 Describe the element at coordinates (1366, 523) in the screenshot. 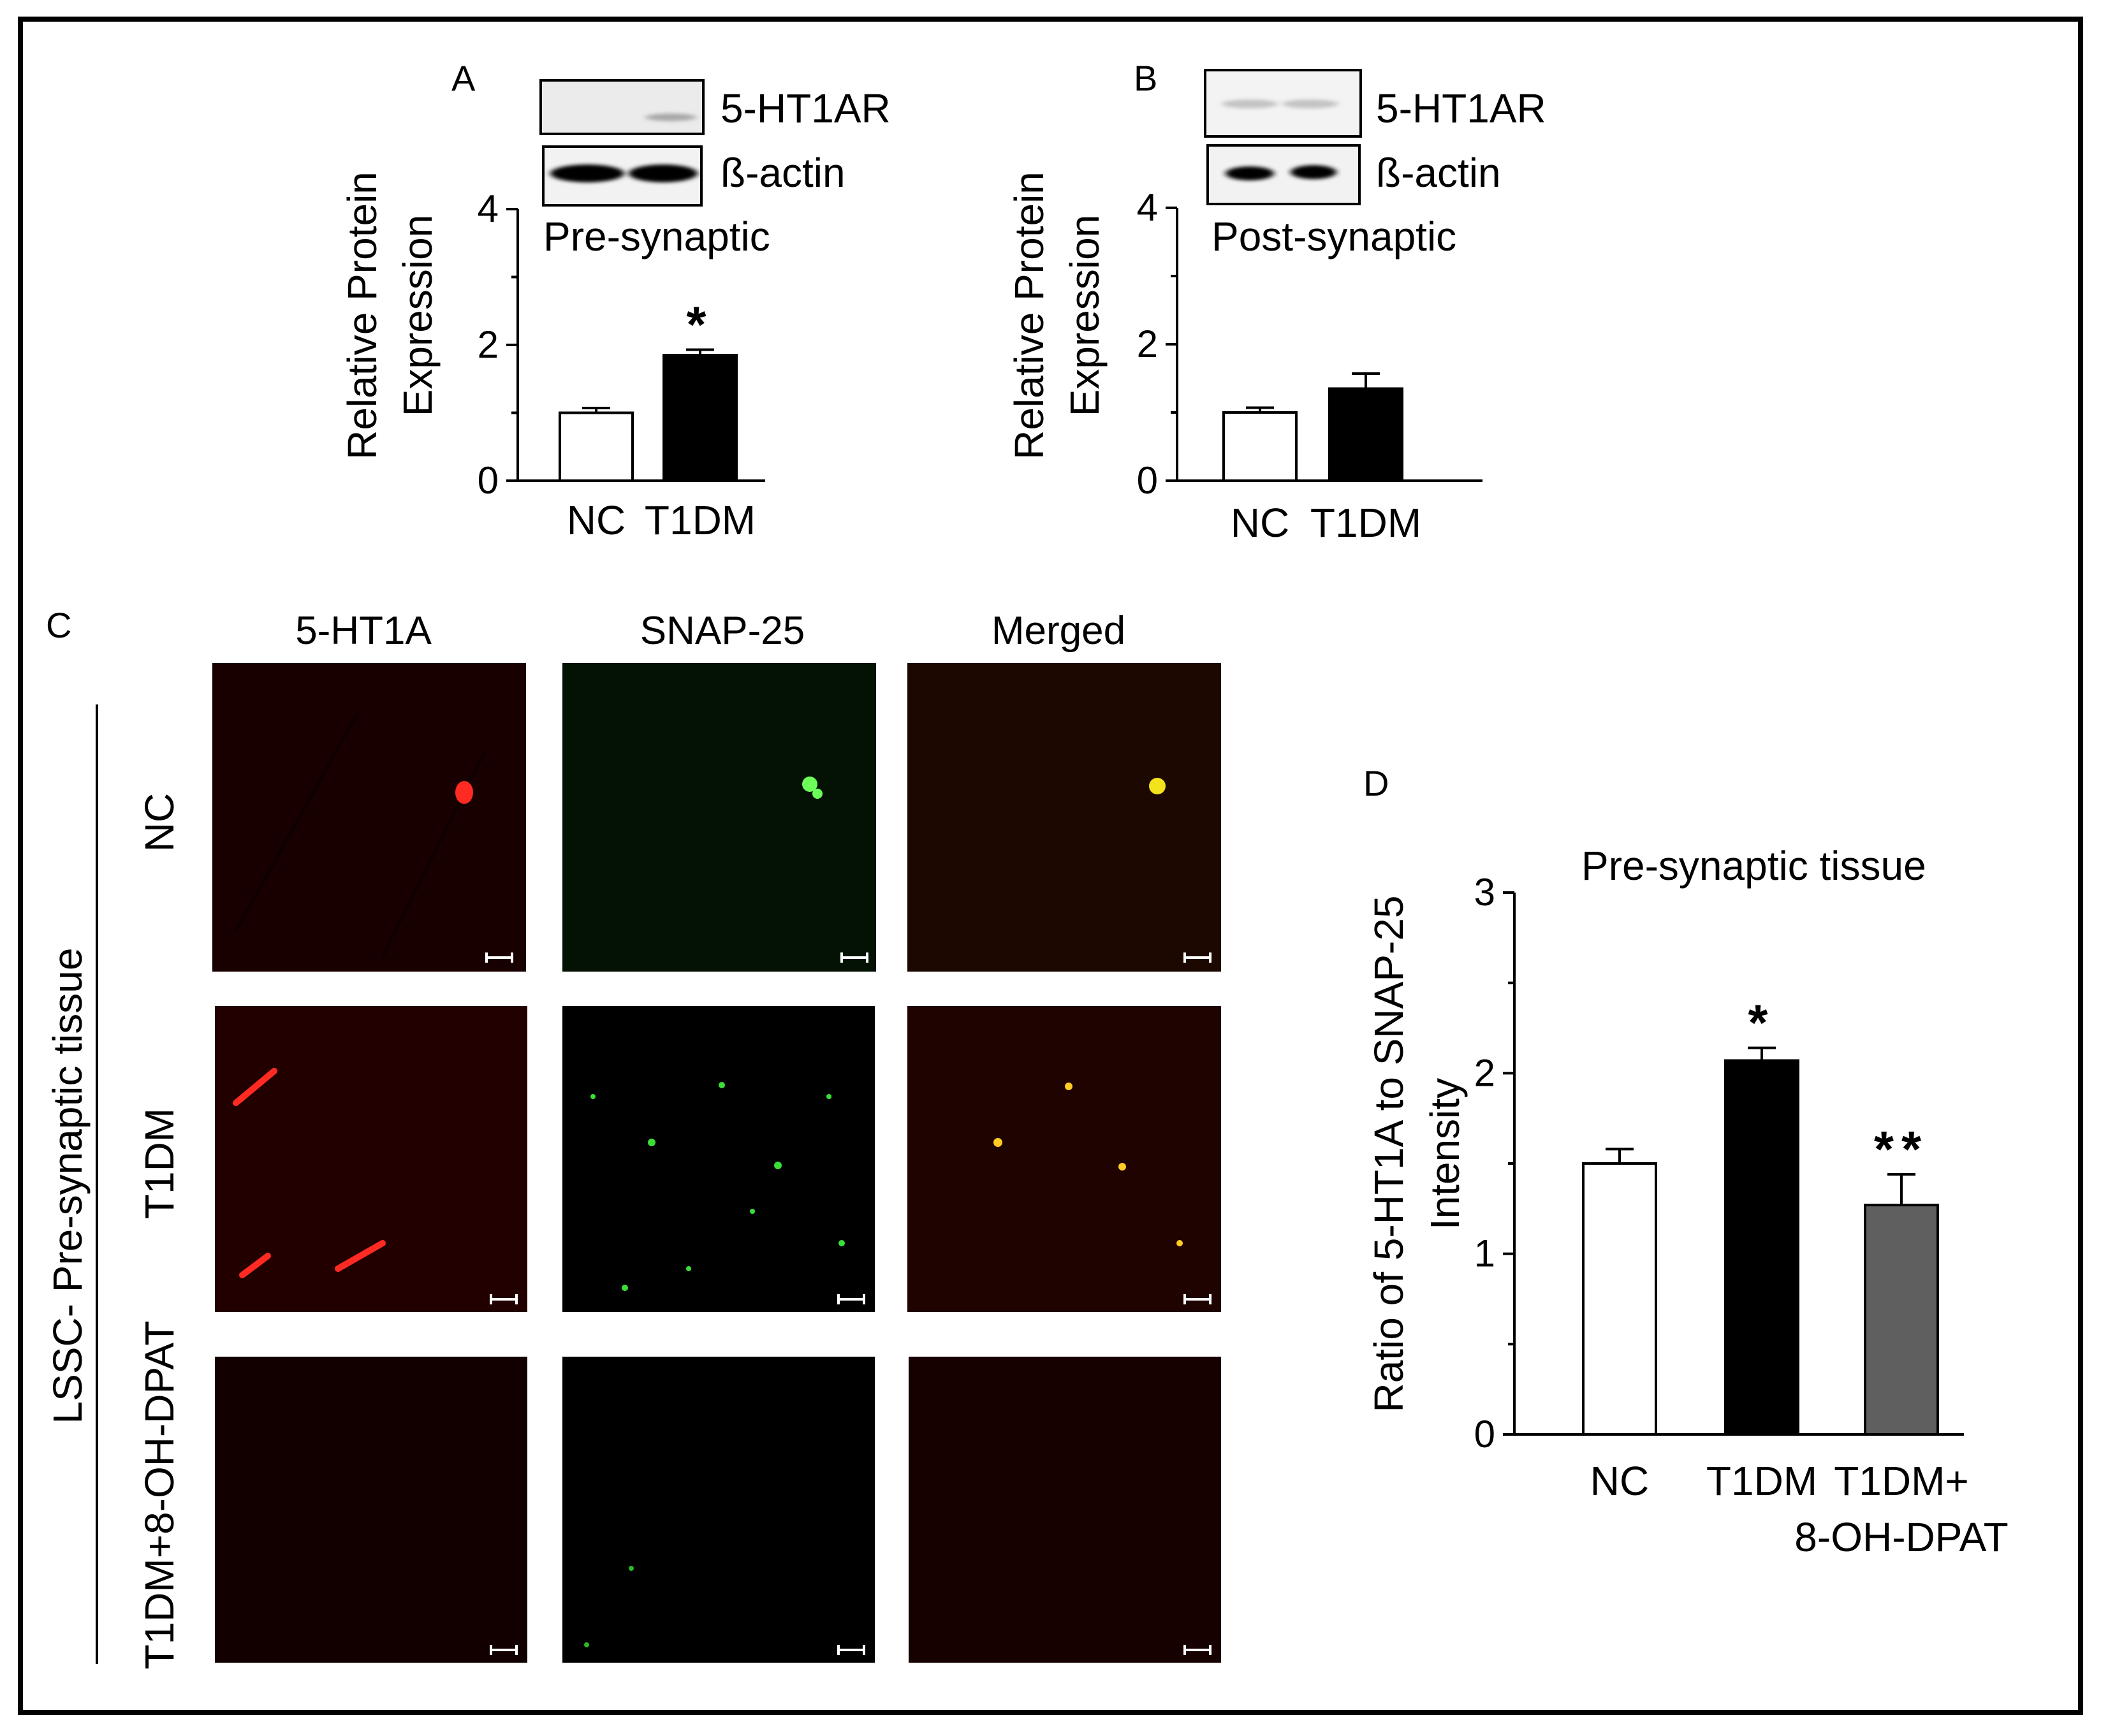

I see `panel-b-category-label: T1DM` at that location.